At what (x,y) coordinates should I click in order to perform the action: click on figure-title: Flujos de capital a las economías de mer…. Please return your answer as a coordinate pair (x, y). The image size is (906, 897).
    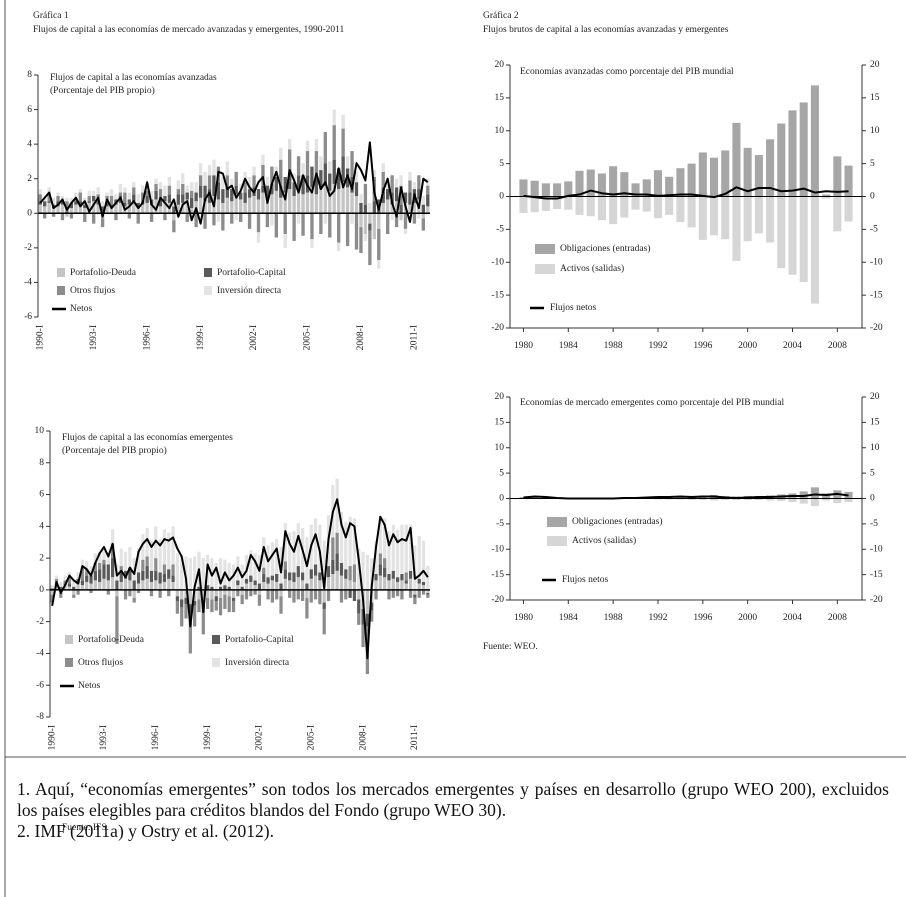
    Looking at the image, I should click on (189, 30).